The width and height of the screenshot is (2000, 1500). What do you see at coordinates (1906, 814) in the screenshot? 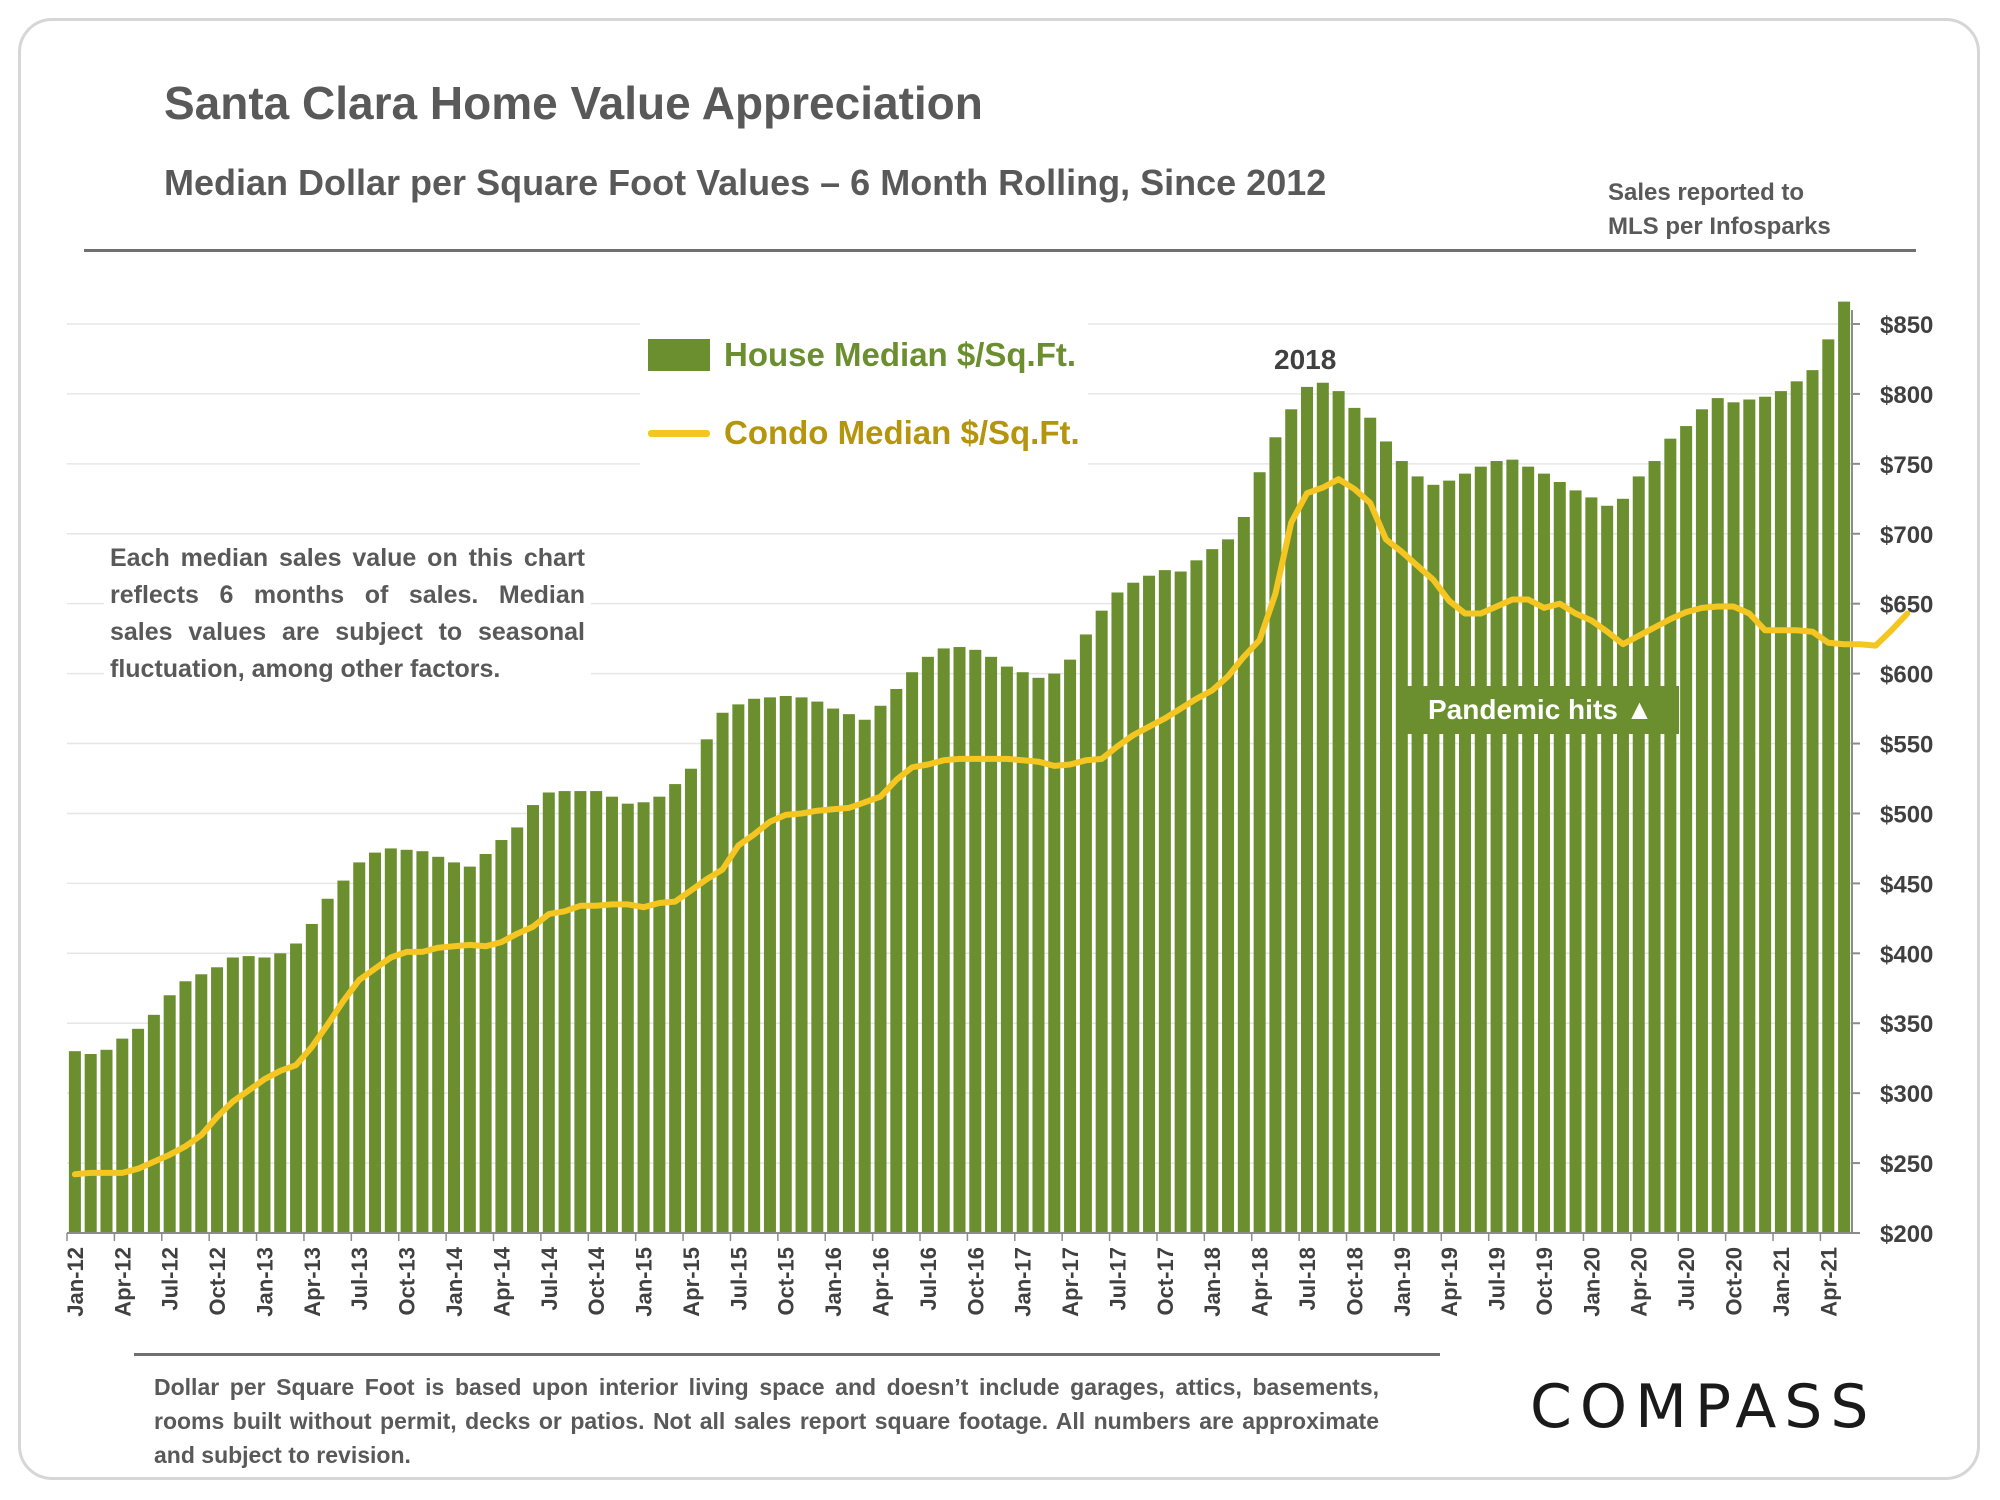
I see `y-tick-label: $500` at bounding box center [1906, 814].